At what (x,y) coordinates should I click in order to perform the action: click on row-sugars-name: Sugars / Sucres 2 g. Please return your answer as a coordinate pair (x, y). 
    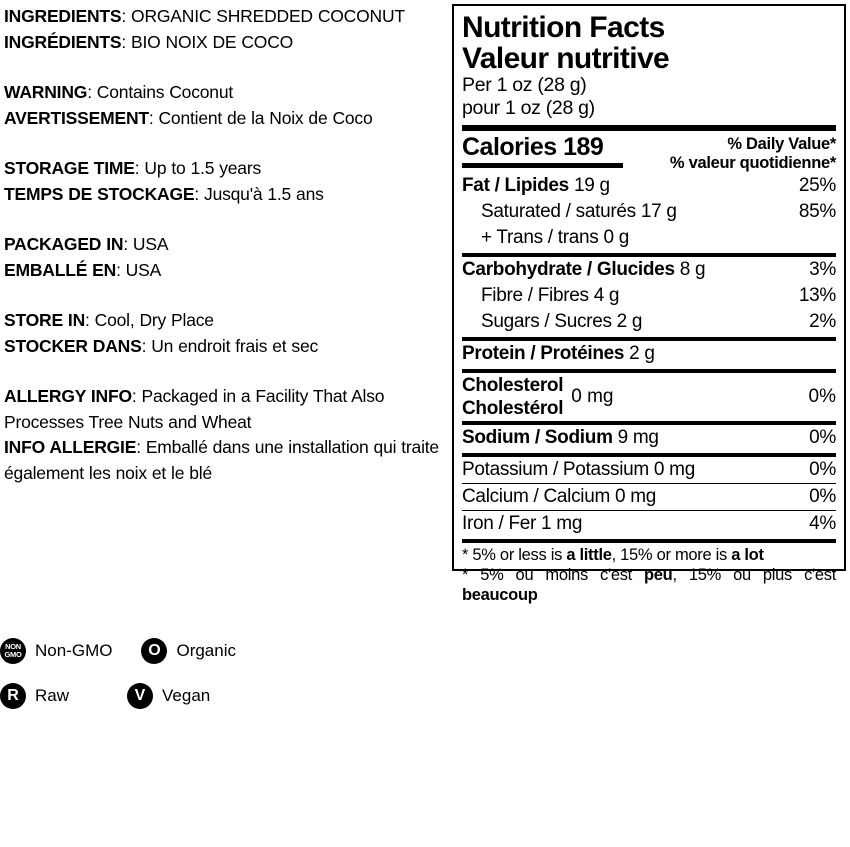
    Looking at the image, I should click on (562, 321).